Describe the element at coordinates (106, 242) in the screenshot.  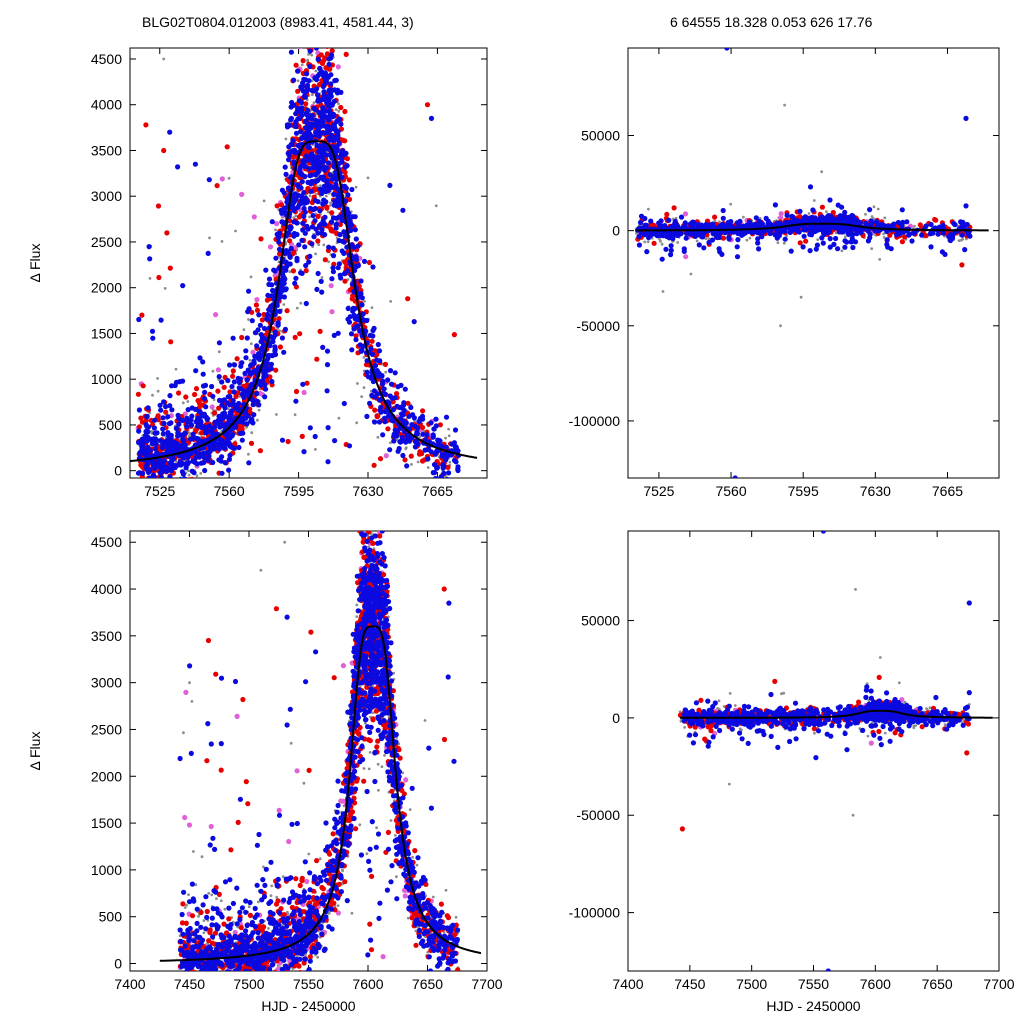
I see `y-tick-label: 2500` at that location.